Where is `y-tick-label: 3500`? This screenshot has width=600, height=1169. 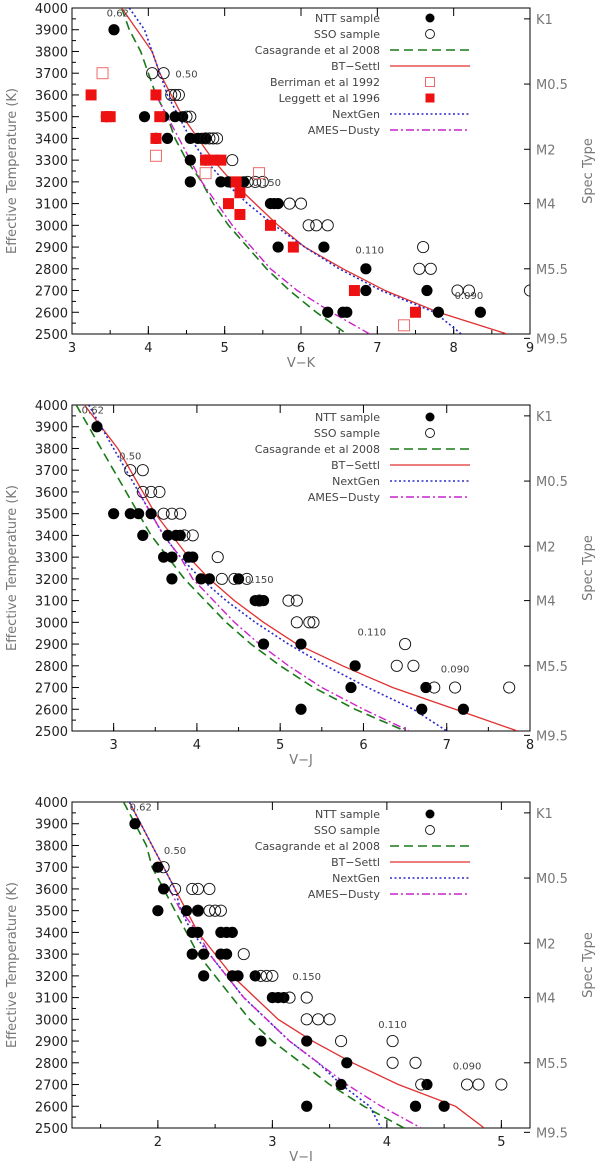
y-tick-label: 3500 is located at coordinates (51, 912).